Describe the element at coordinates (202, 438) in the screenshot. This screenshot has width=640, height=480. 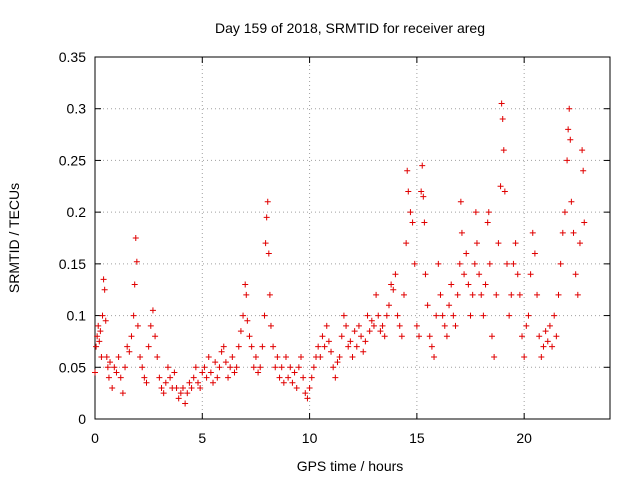
I see `x-tick-label: 5` at that location.